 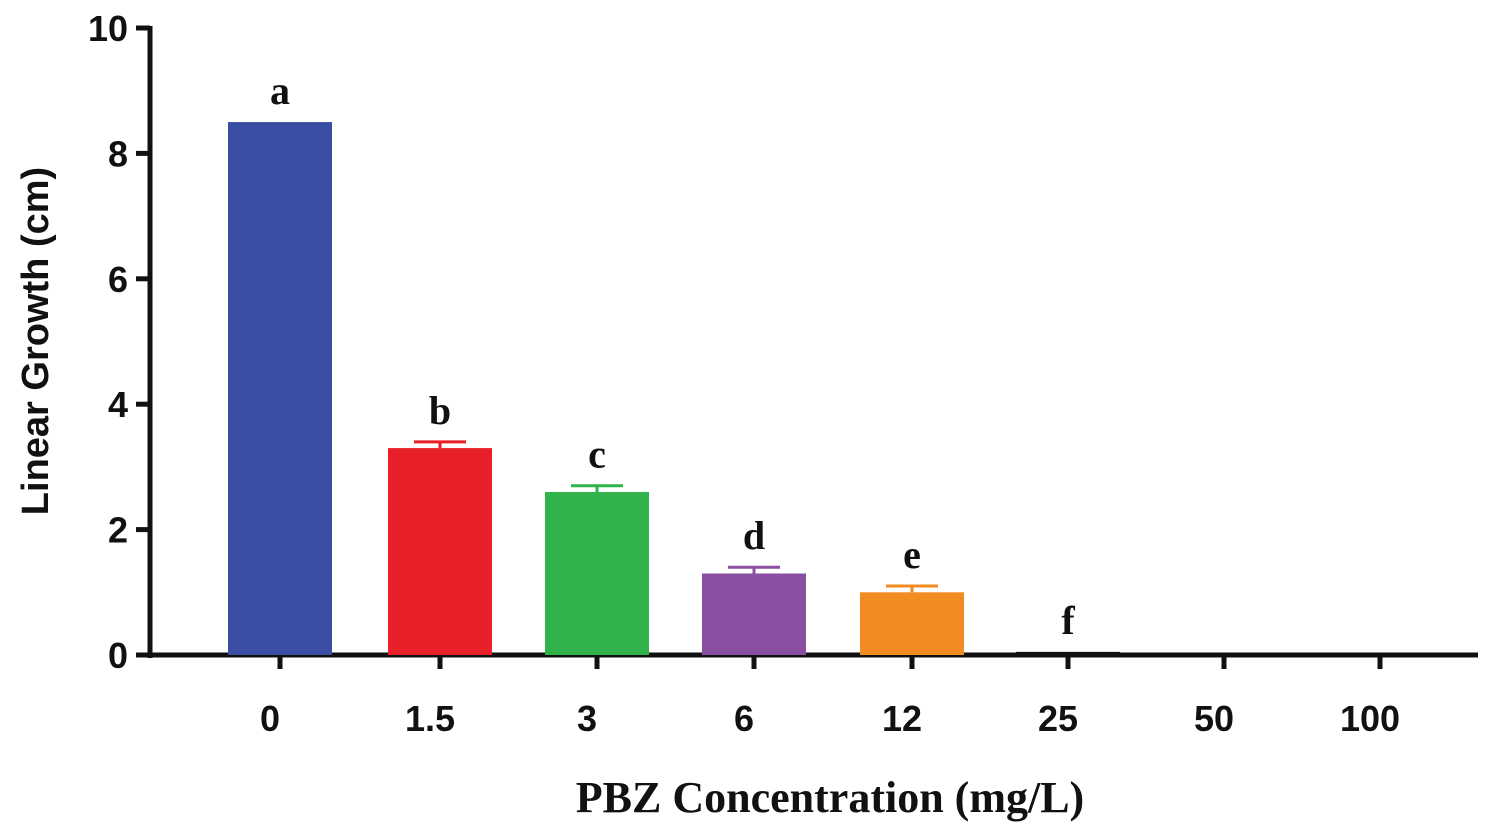 What do you see at coordinates (1370, 718) in the screenshot?
I see `x-tick-label: 100` at bounding box center [1370, 718].